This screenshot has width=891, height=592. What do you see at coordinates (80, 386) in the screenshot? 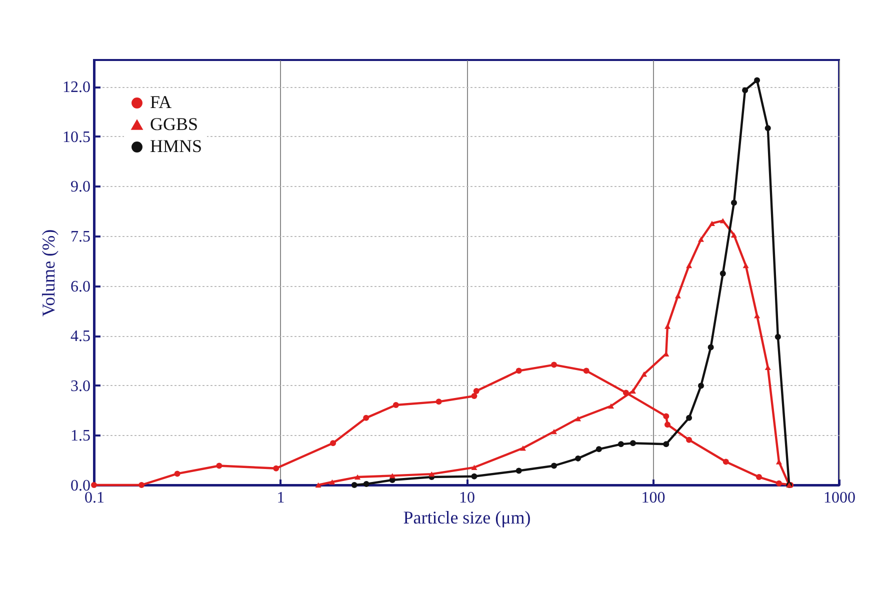
I see `y-tick-label: 3.0` at bounding box center [80, 386].